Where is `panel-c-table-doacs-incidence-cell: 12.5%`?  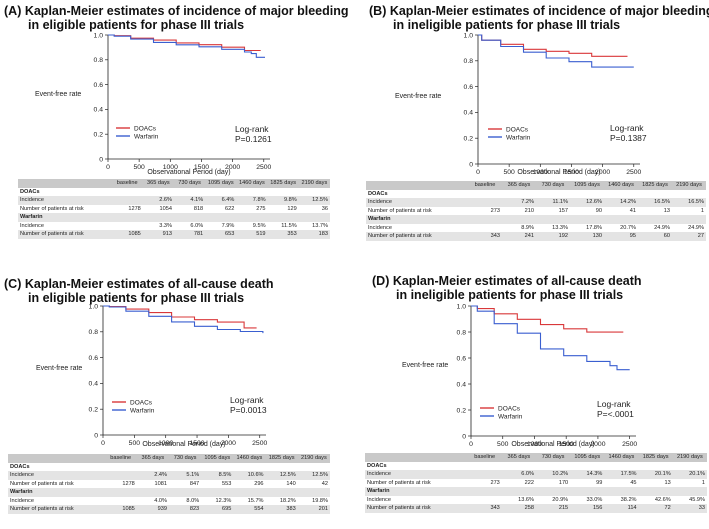 panel-c-table-doacs-incidence-cell: 12.5% is located at coordinates (313, 475).